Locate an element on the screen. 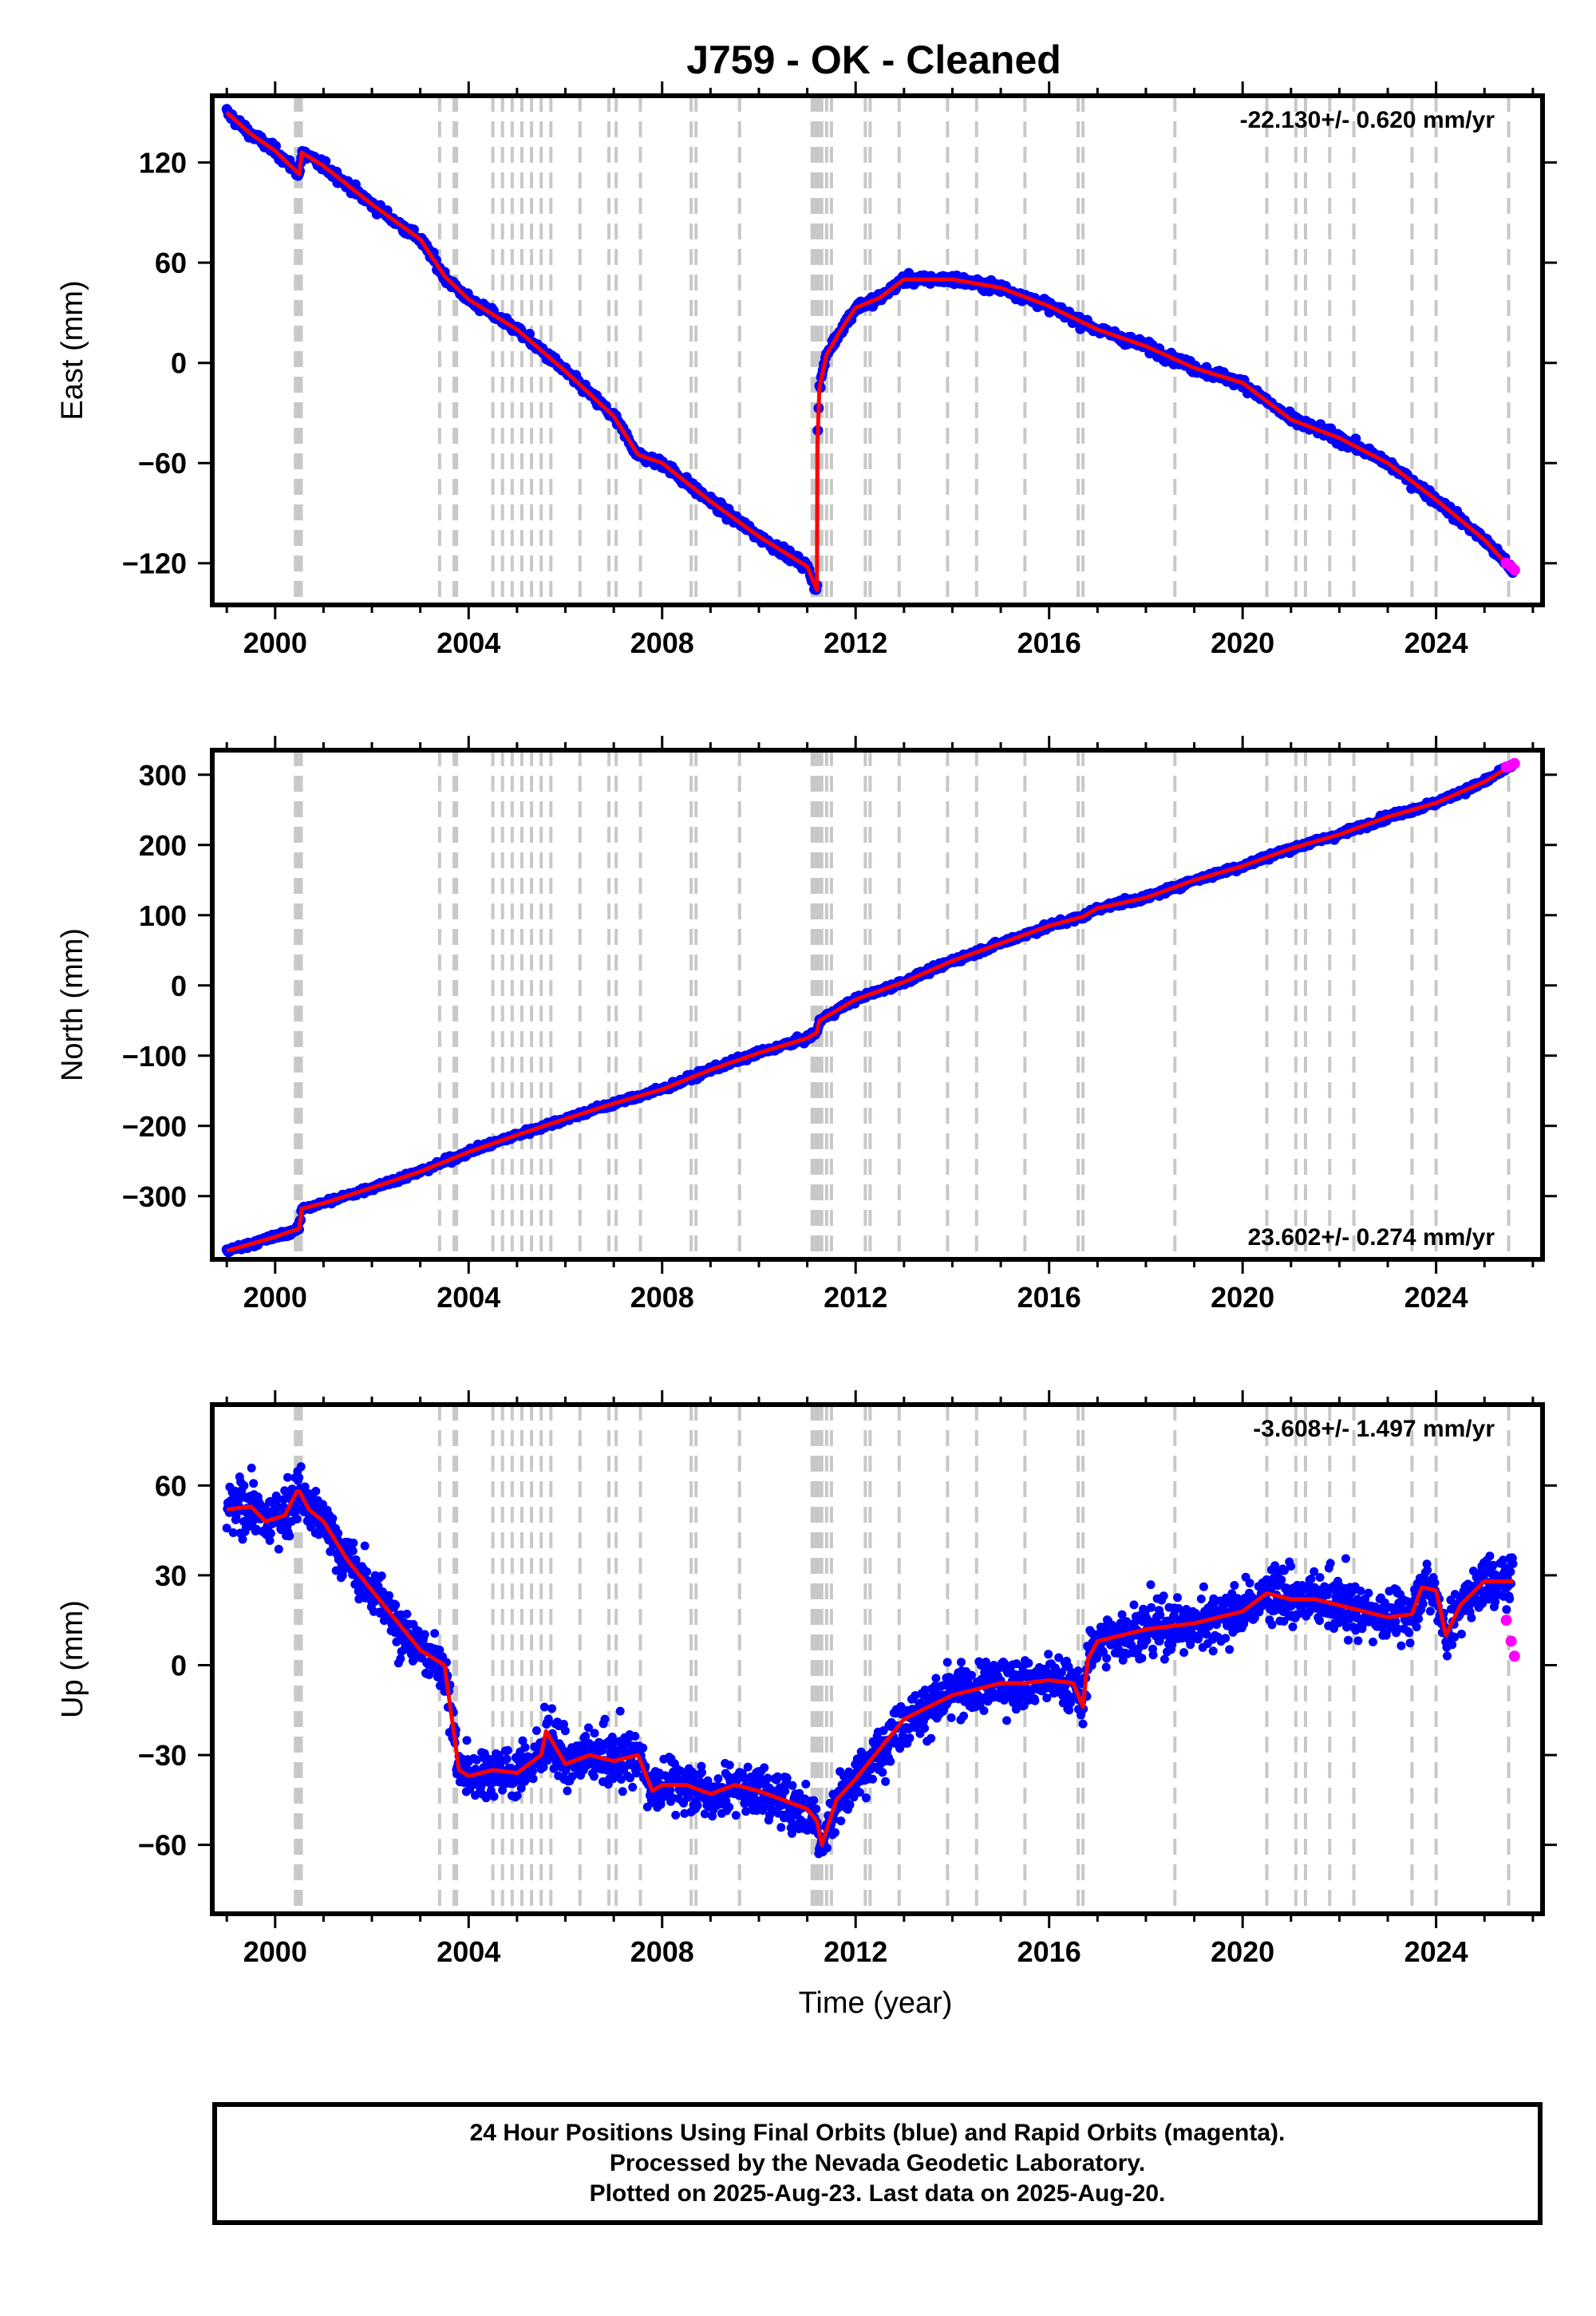  rate-label: -22.130+/- 0.620 mm/yr is located at coordinates (1367, 120).